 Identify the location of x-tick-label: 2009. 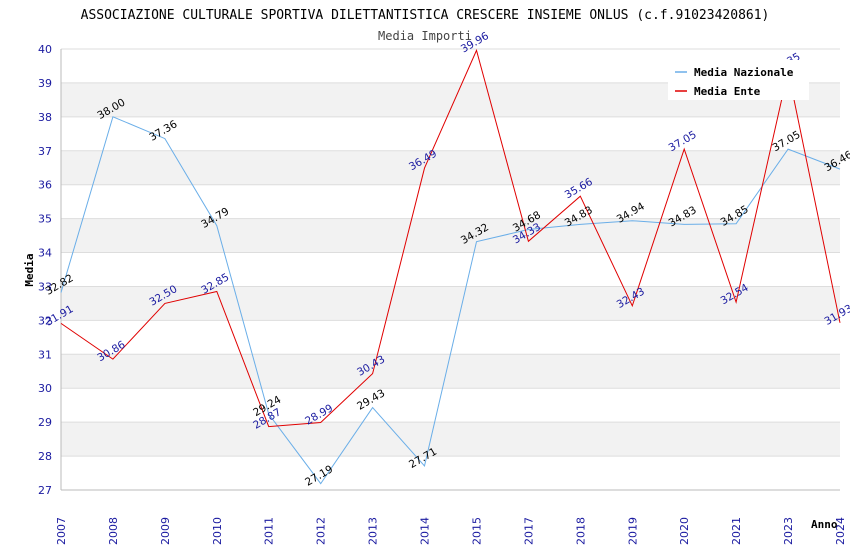
(165, 531).